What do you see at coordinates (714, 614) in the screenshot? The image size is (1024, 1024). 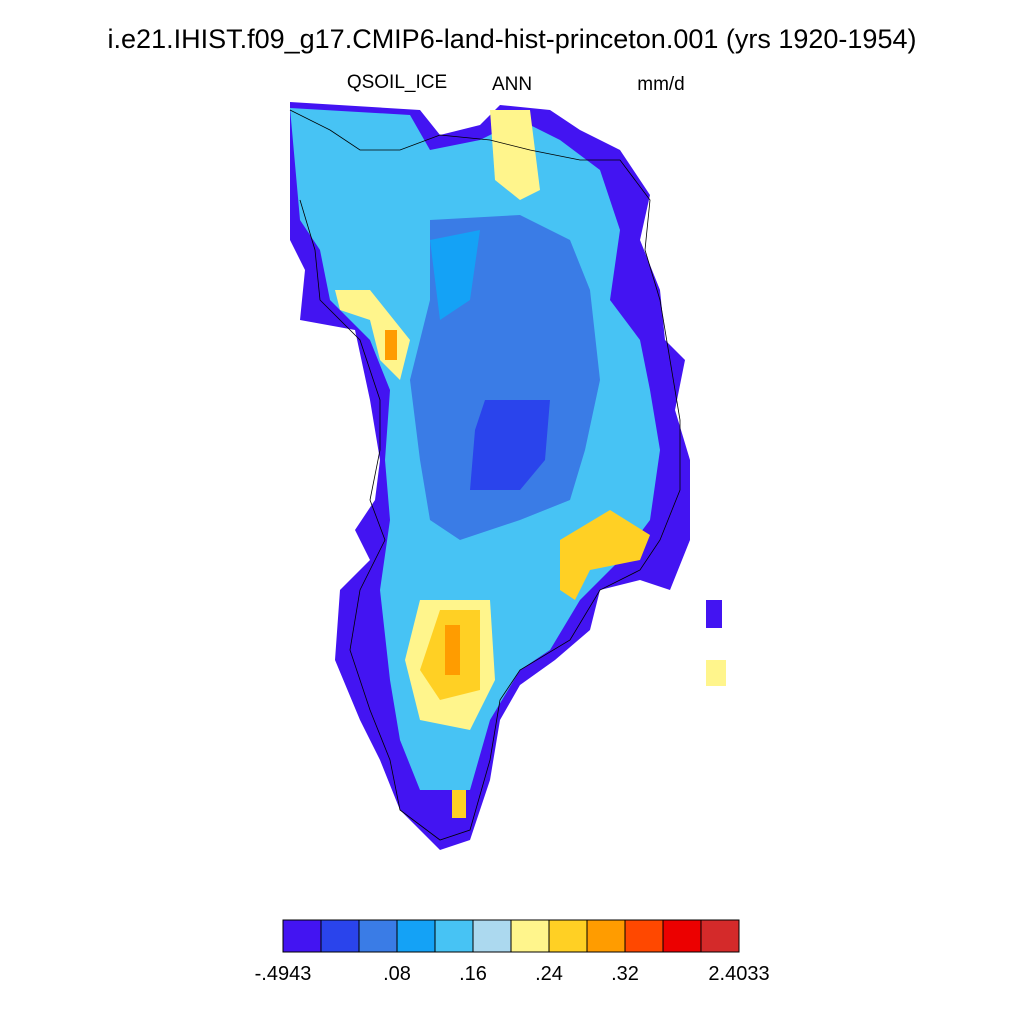 I see `island` at bounding box center [714, 614].